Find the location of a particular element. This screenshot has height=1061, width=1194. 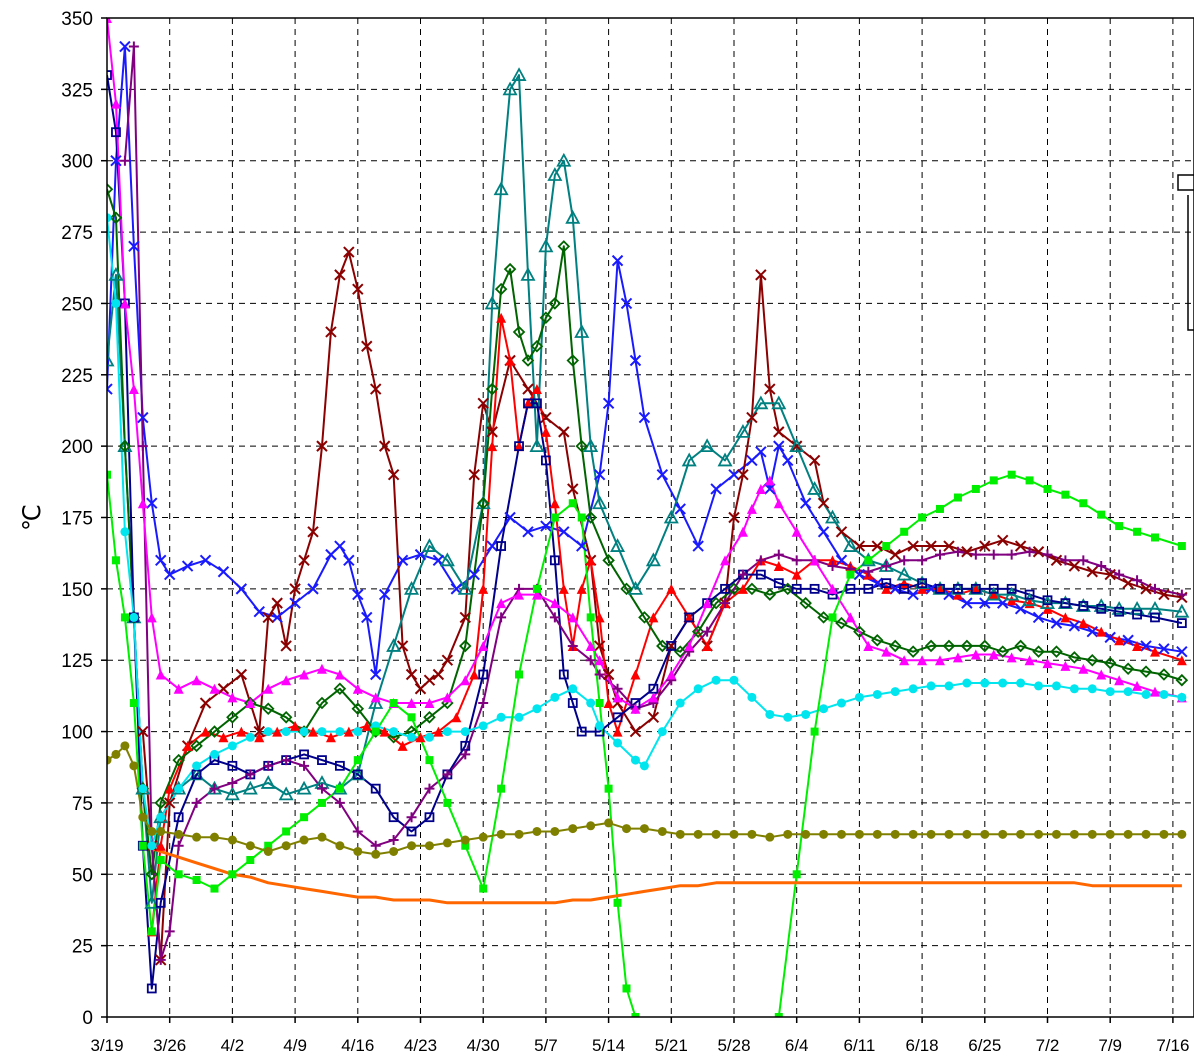

y-tick-label: 300 is located at coordinates (77, 162).